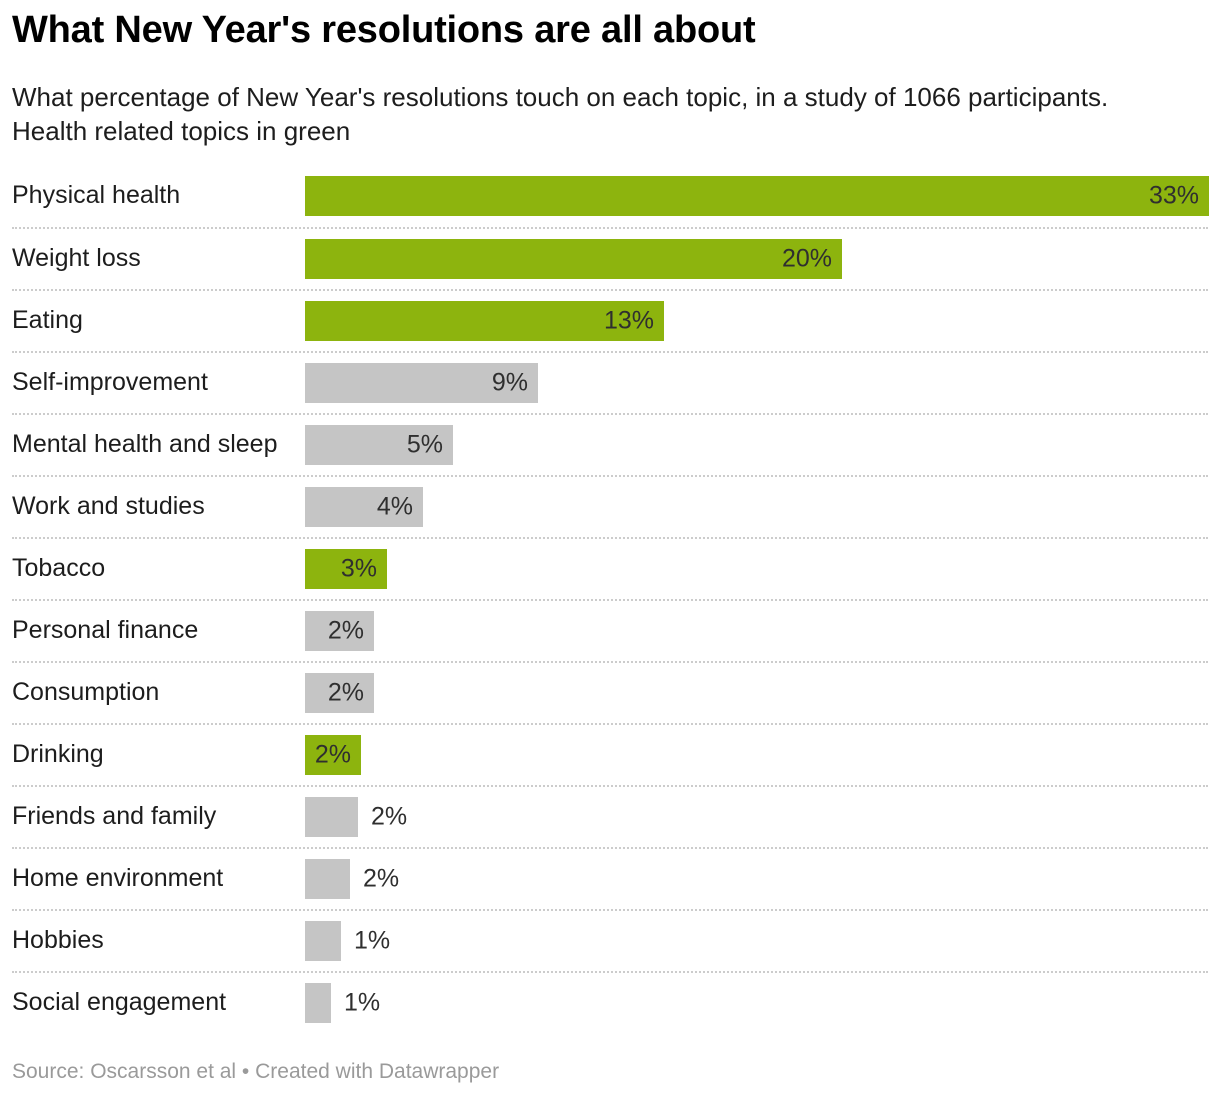  What do you see at coordinates (756, 506) in the screenshot?
I see `bar-track: 4%` at bounding box center [756, 506].